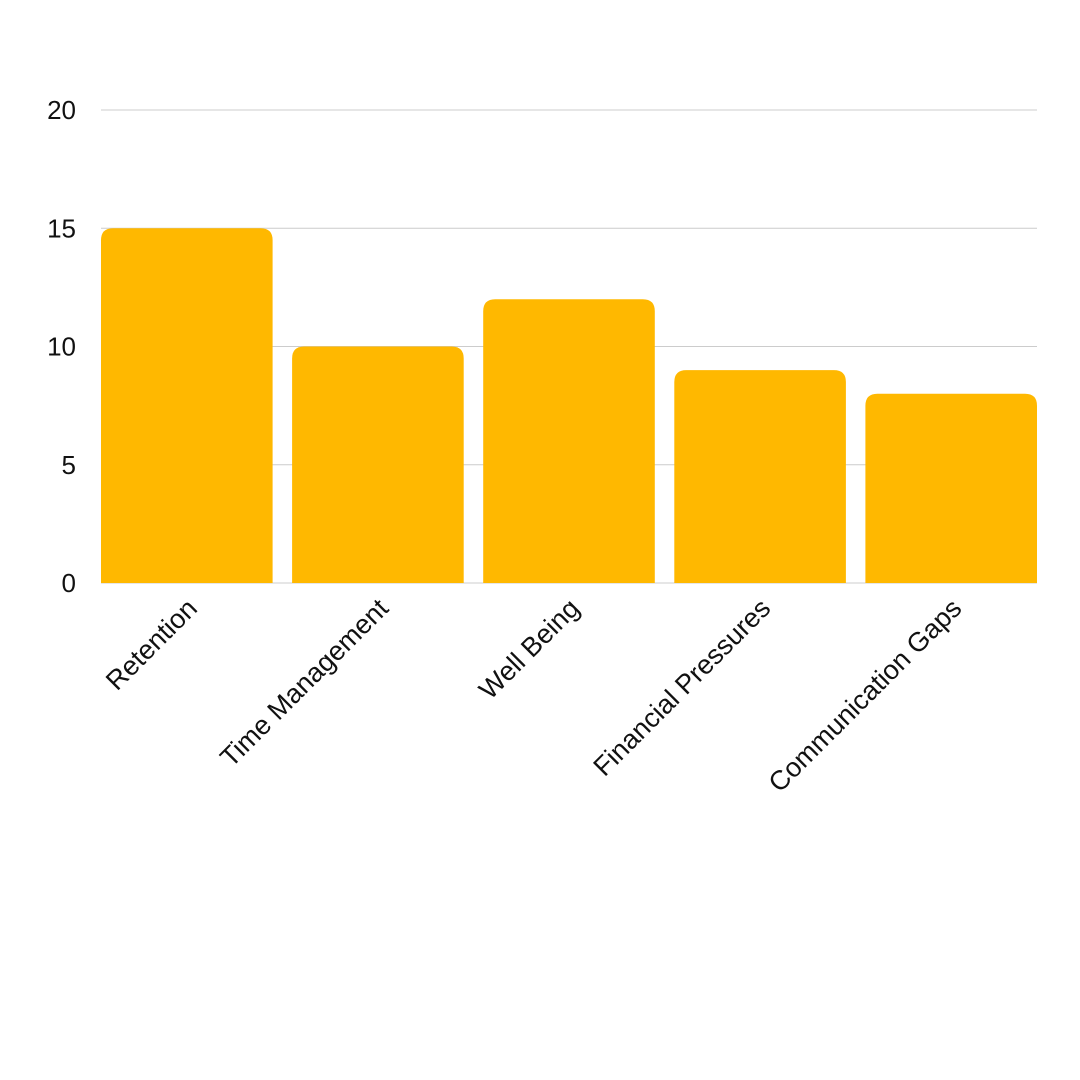 The width and height of the screenshot is (1080, 1080). What do you see at coordinates (304, 683) in the screenshot?
I see `x-category-label: Time Management` at bounding box center [304, 683].